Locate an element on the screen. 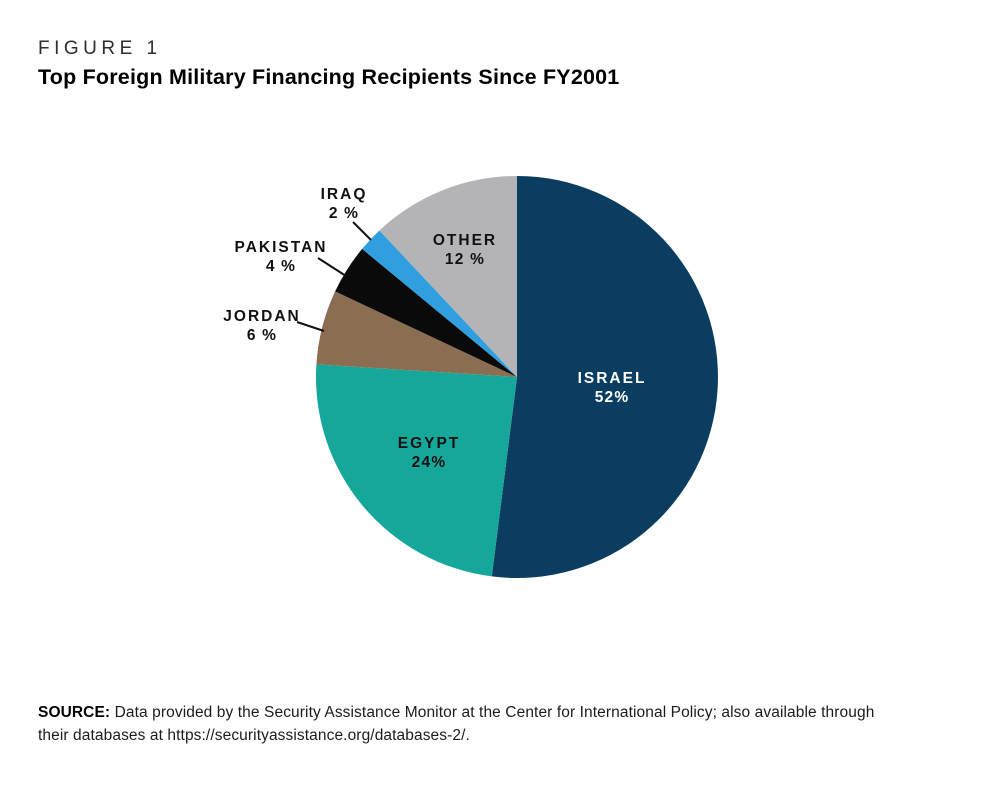 The image size is (1000, 785). leader-line-jordan is located at coordinates (310, 326).